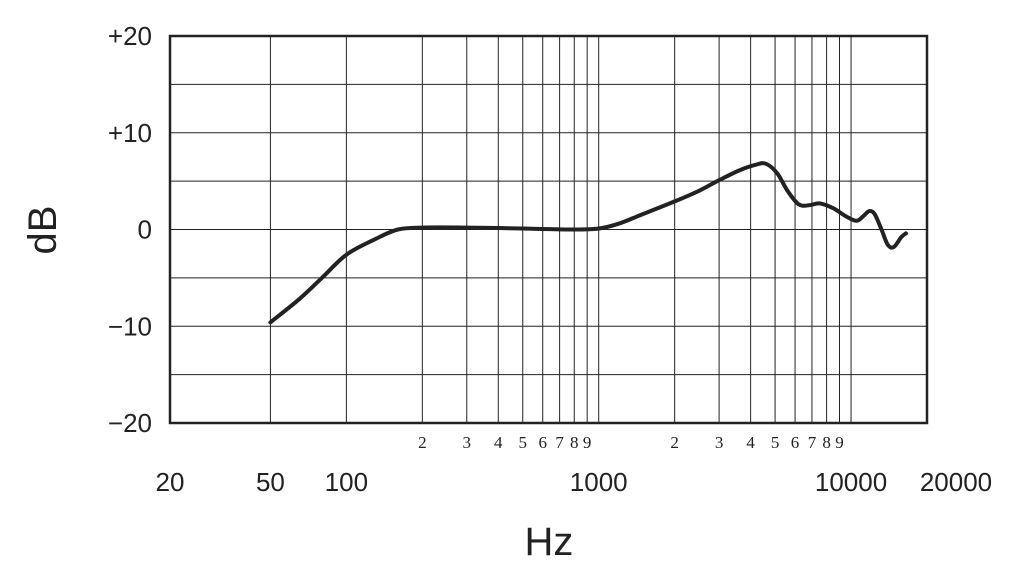 This screenshot has width=1016, height=566. Describe the element at coordinates (851, 482) in the screenshot. I see `x-tick-label: 10000` at that location.